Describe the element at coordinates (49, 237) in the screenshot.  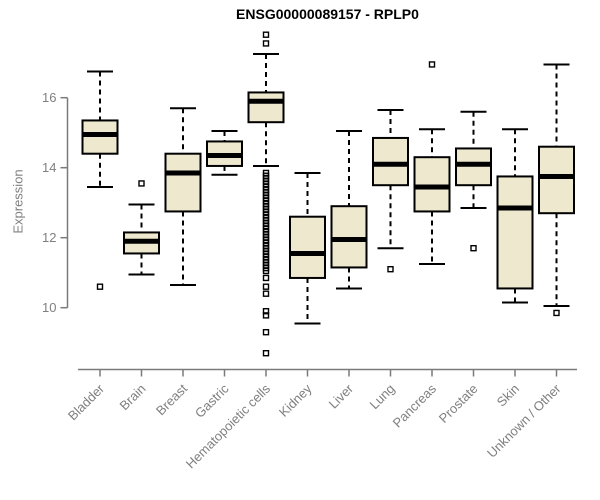
I see `y-tick-label: 12` at that location.